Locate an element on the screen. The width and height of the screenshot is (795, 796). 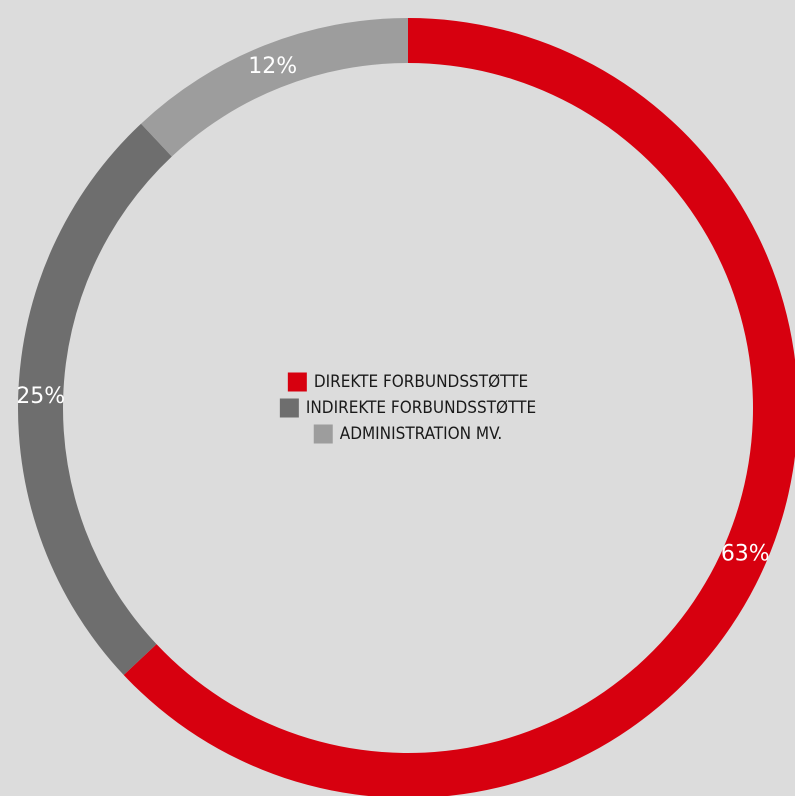
legend-label-0: DIREKTE FORBUNDSSTØTTE is located at coordinates (421, 382).